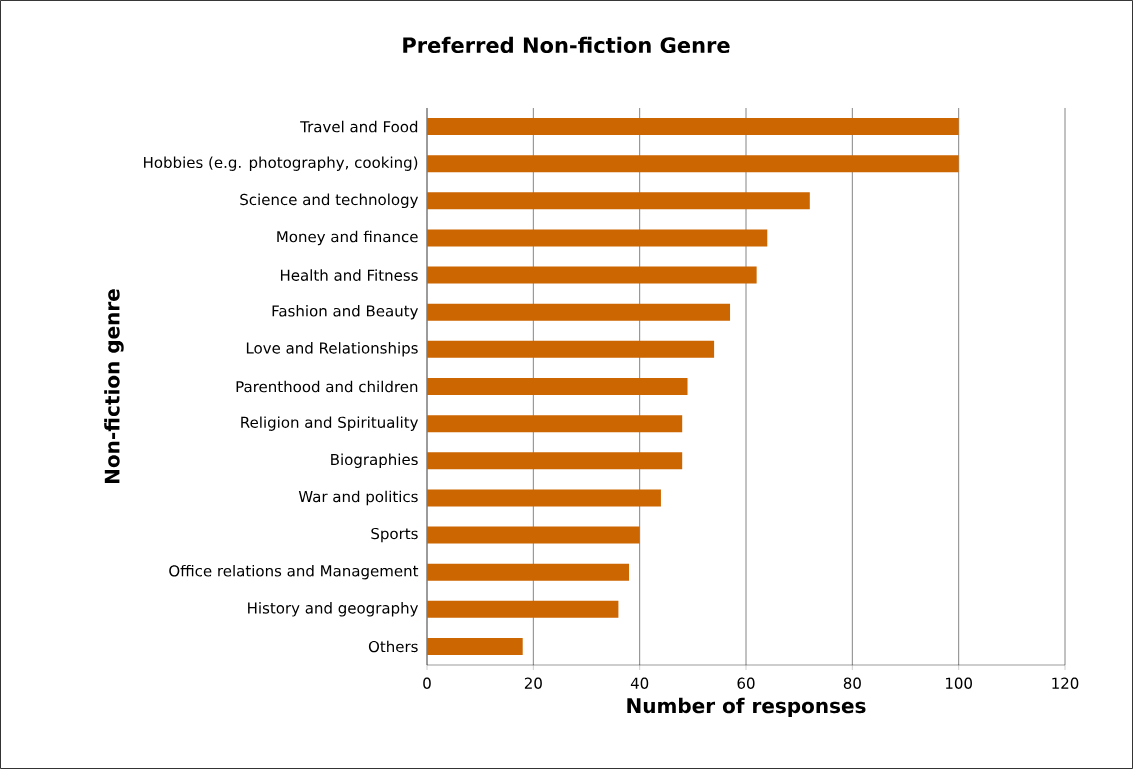 The image size is (1133, 769). I want to click on y-tick-label: Religion and Spirituality, so click(330, 423).